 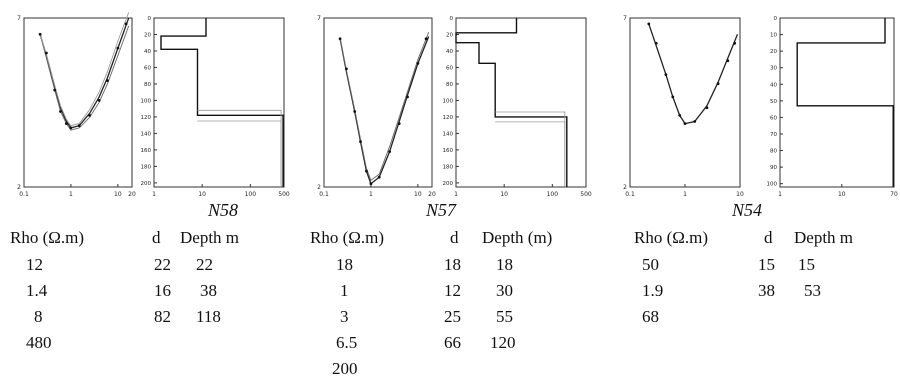 What do you see at coordinates (504, 194) in the screenshot?
I see `n57-model-x-tick-label: 10` at bounding box center [504, 194].